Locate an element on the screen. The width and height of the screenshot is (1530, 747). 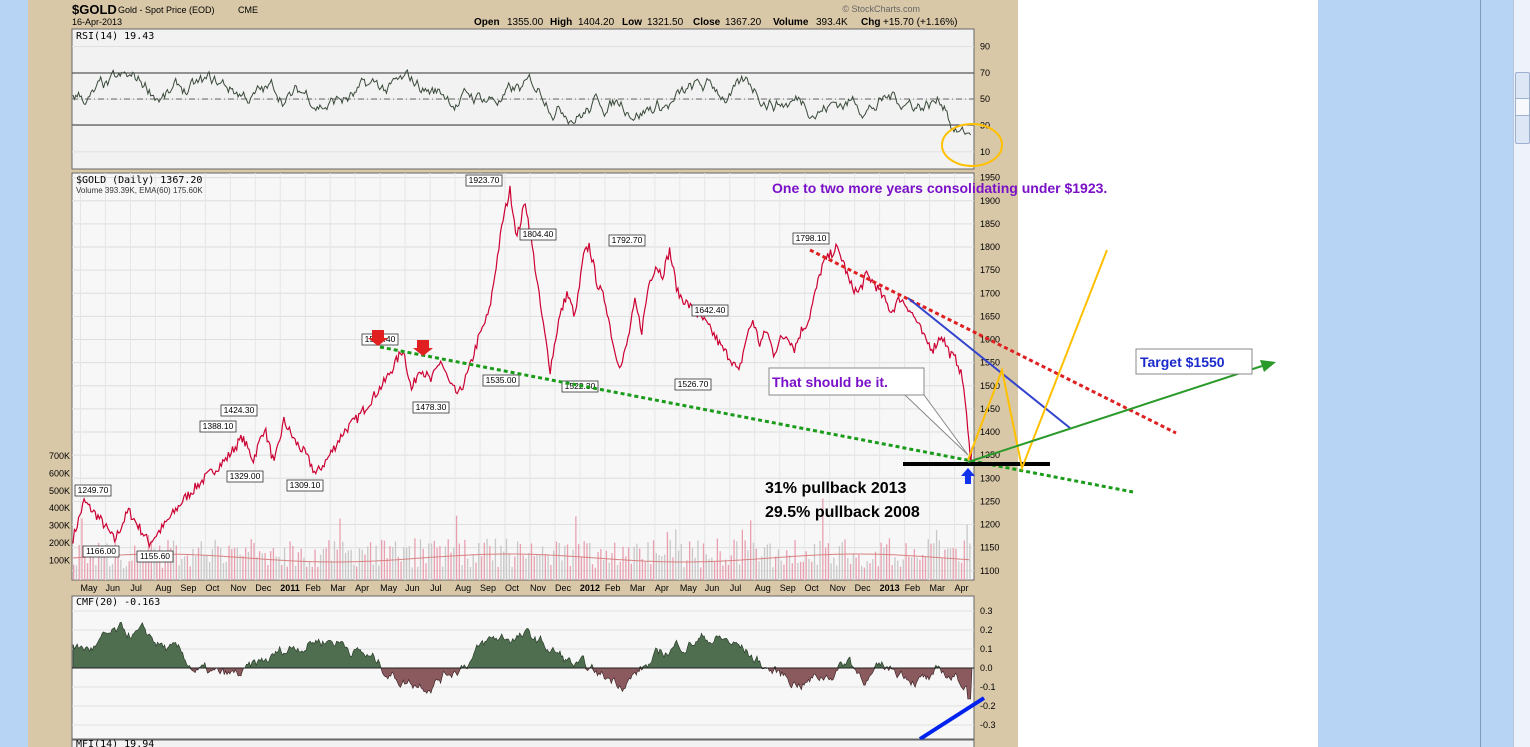
price-label: 1424.30 is located at coordinates (239, 410).